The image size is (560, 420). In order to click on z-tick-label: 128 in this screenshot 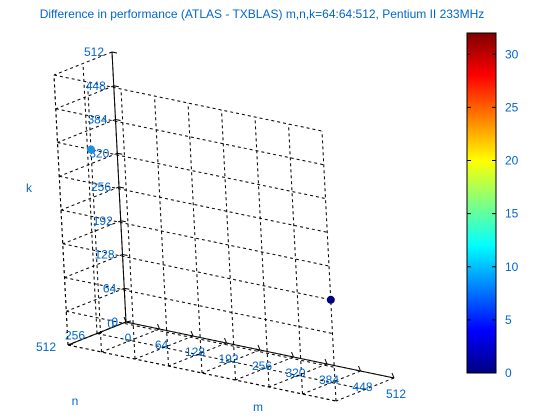, I will do `click(104, 255)`.